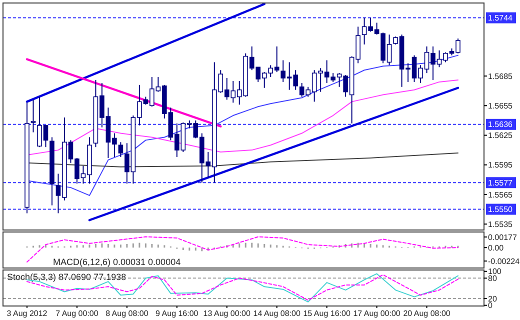  Describe the element at coordinates (493, 278) in the screenshot. I see `y-tick-label: 80` at that location.